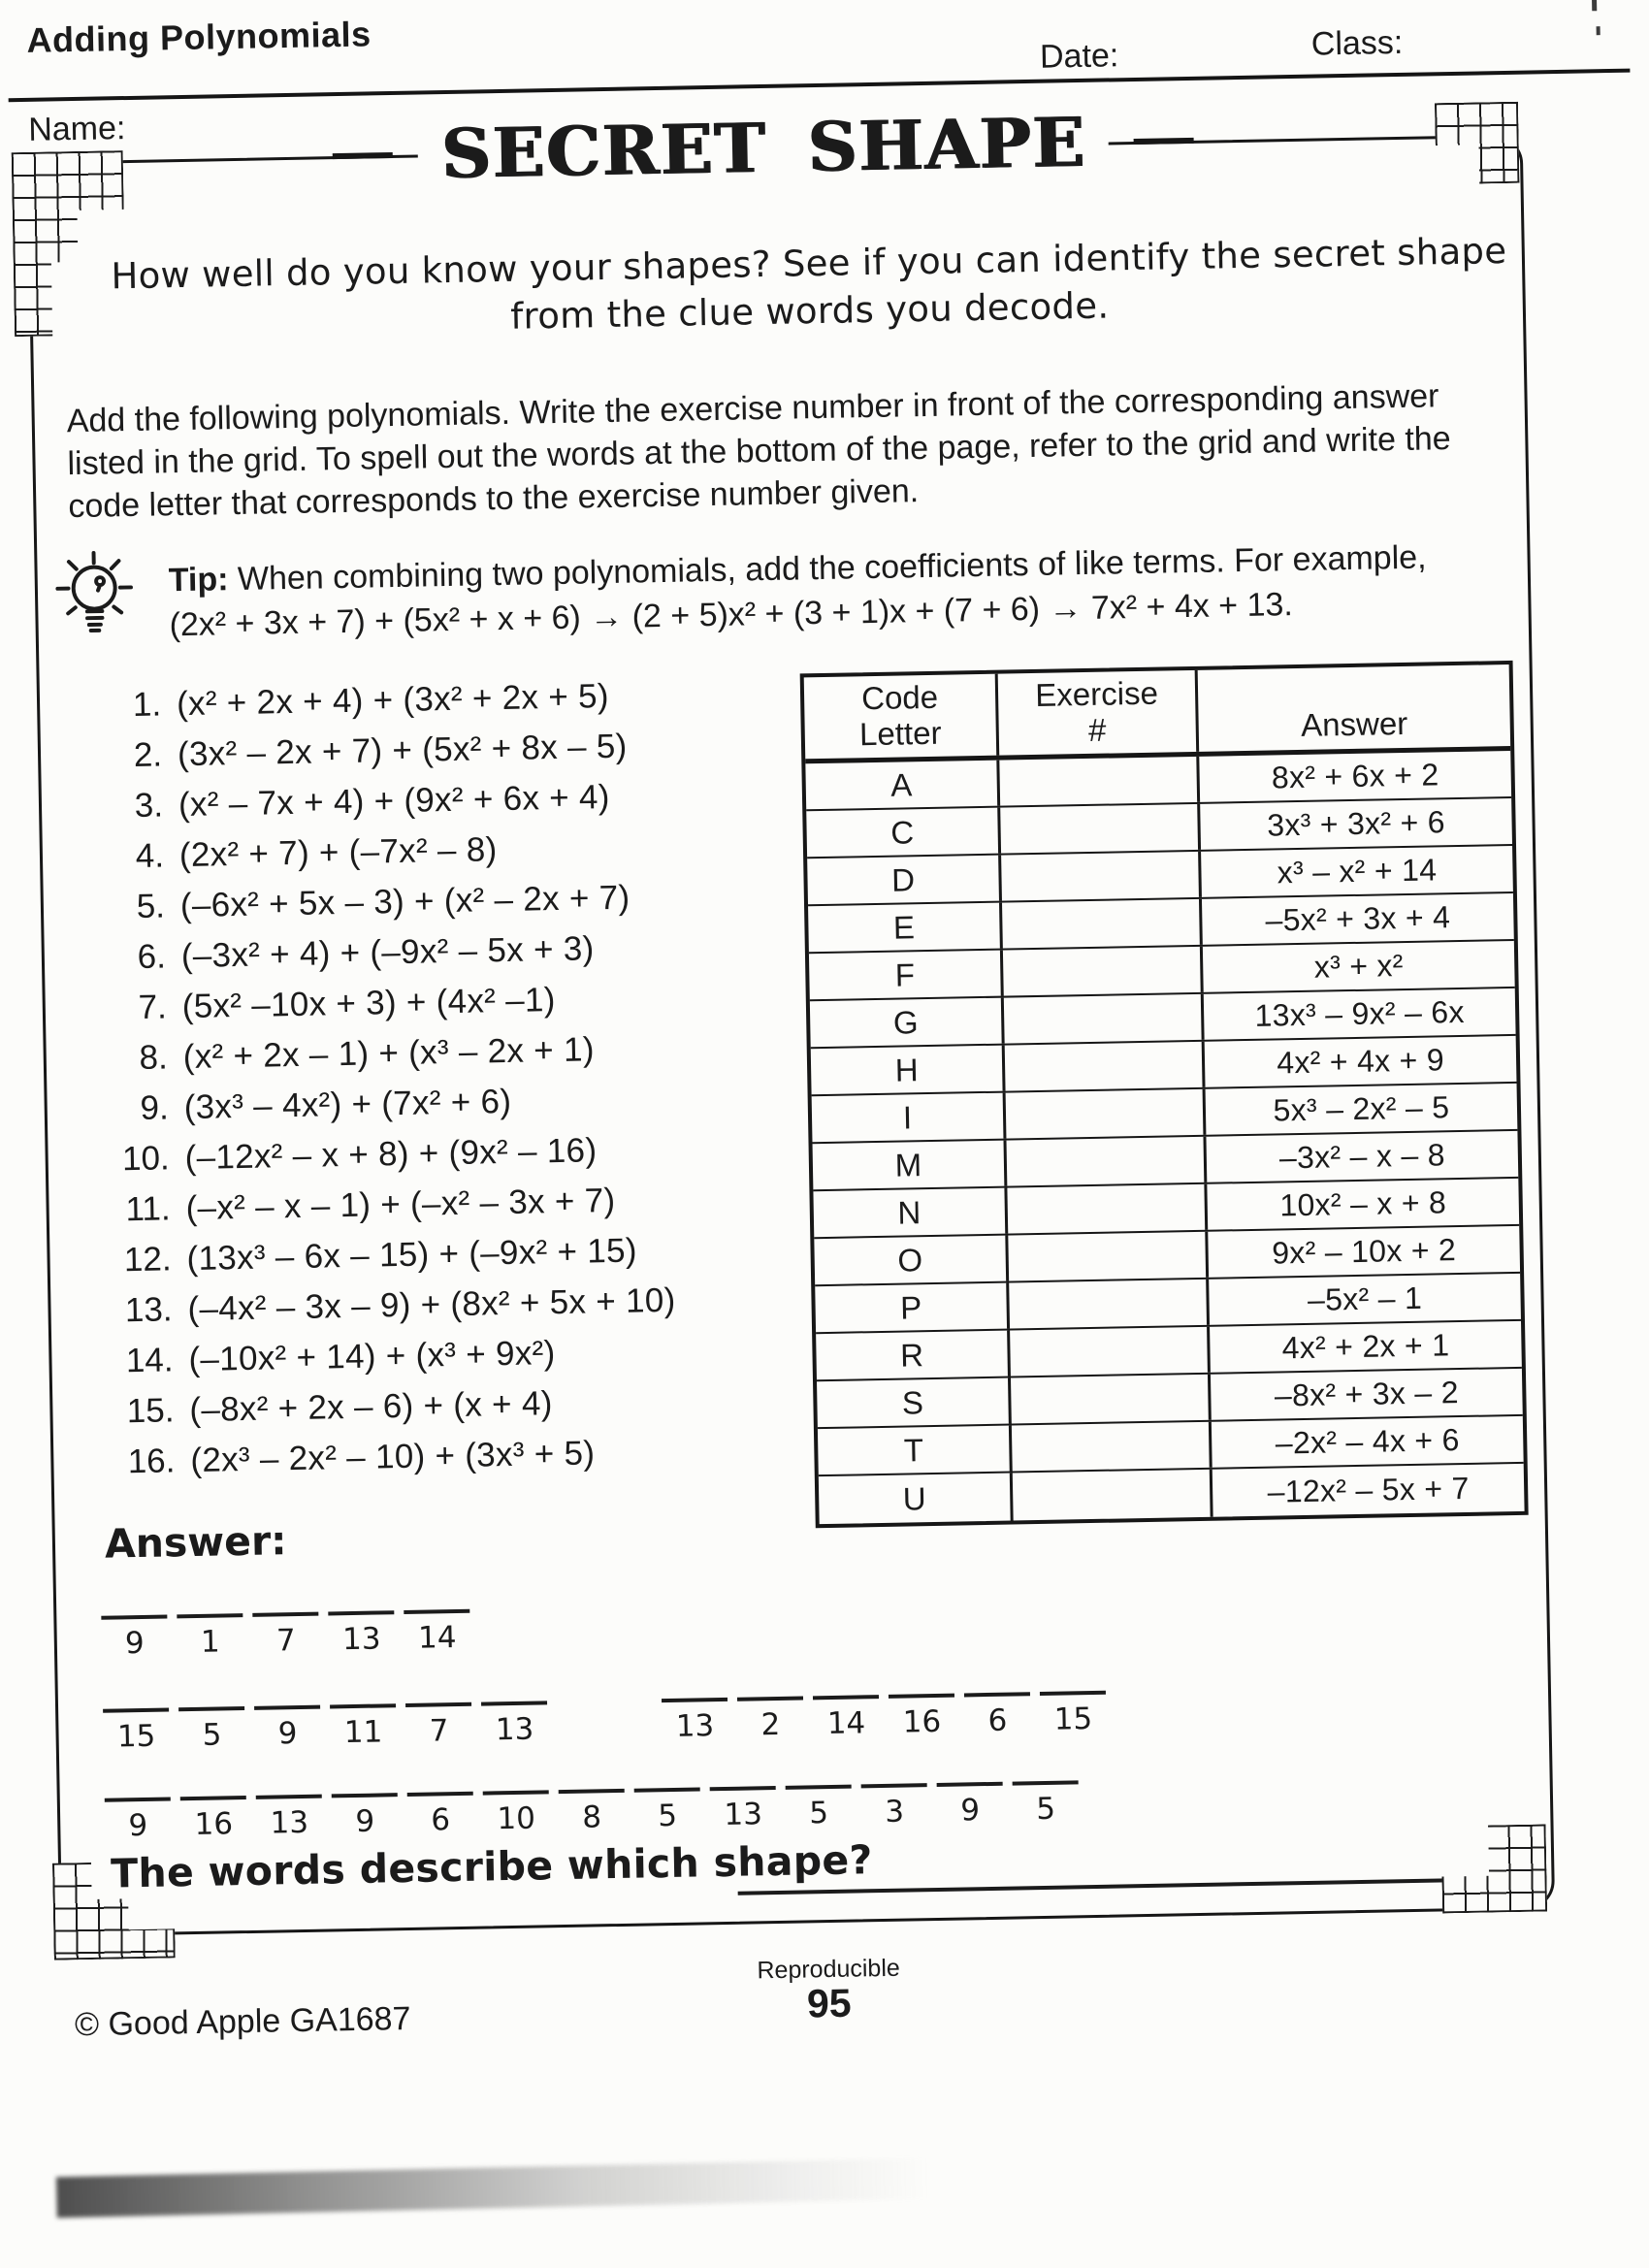 This screenshot has width=1649, height=2268. I want to click on exercise-expression: (–x² – x – 1) + (–x² – 3x + 7), so click(400, 1204).